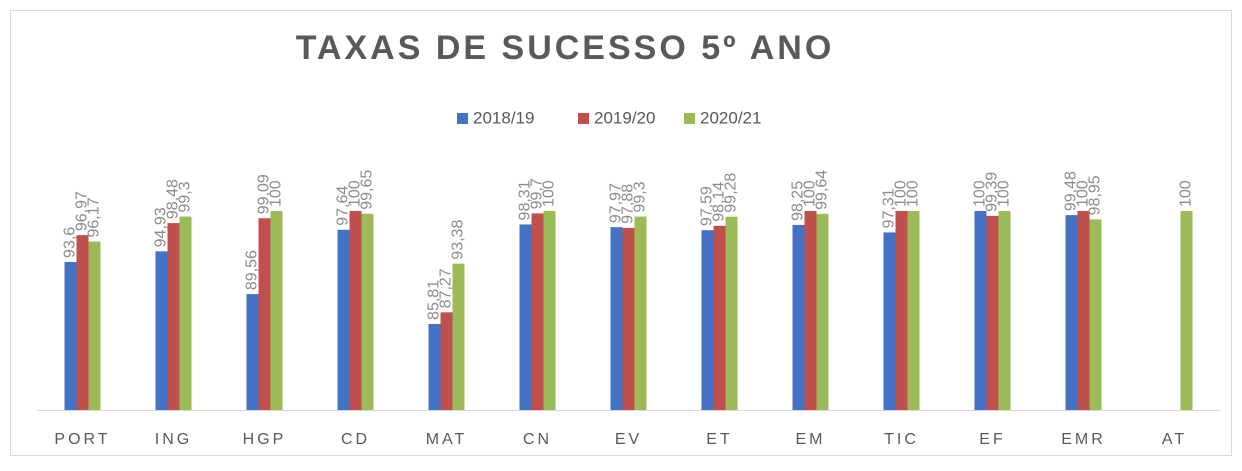 The width and height of the screenshot is (1242, 471). I want to click on x-tick-label: EM, so click(811, 439).